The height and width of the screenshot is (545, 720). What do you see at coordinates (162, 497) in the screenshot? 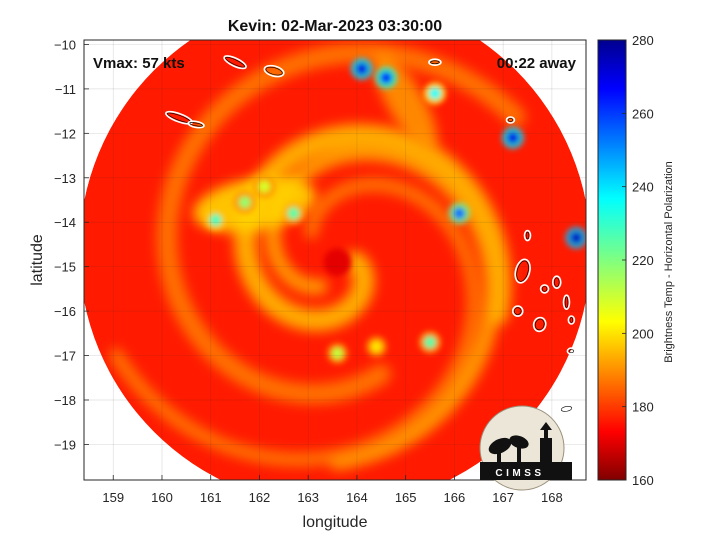
I see `x-tick-label: 160` at bounding box center [162, 497].